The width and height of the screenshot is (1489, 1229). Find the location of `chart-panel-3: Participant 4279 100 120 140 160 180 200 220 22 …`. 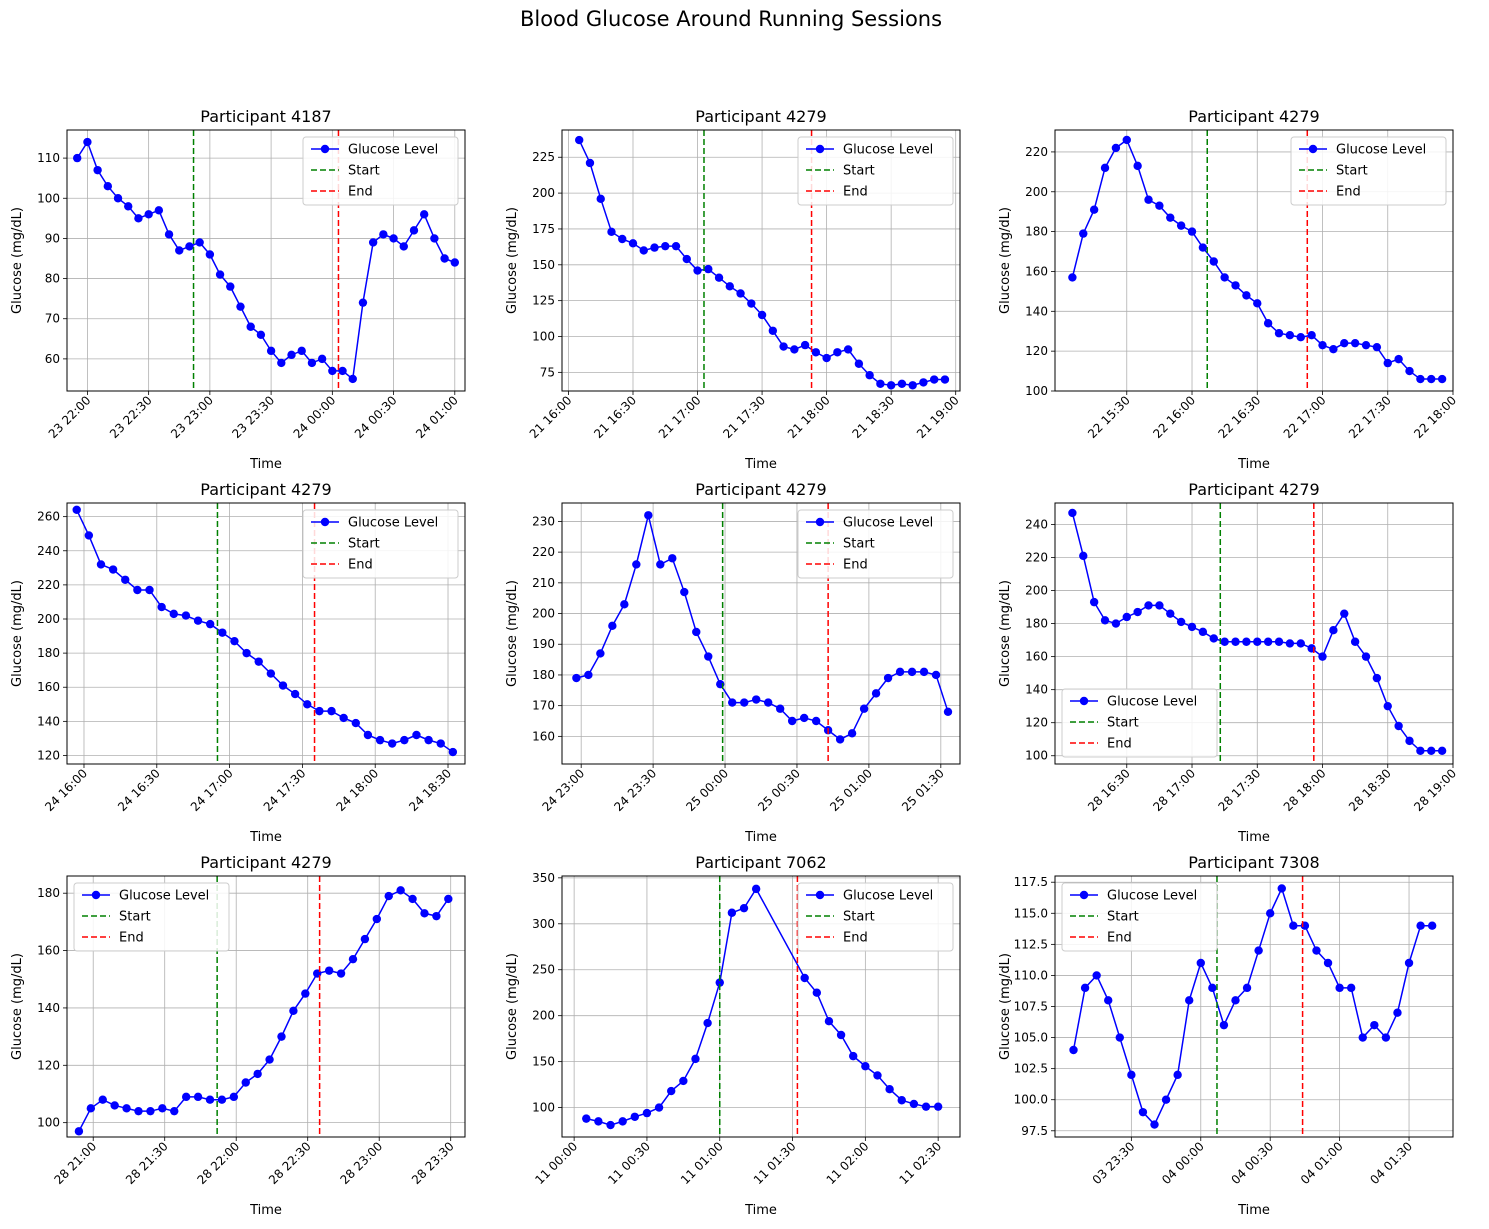

chart-panel-3: Participant 4279 100 120 140 160 180 200 220 22 … is located at coordinates (1228, 289).